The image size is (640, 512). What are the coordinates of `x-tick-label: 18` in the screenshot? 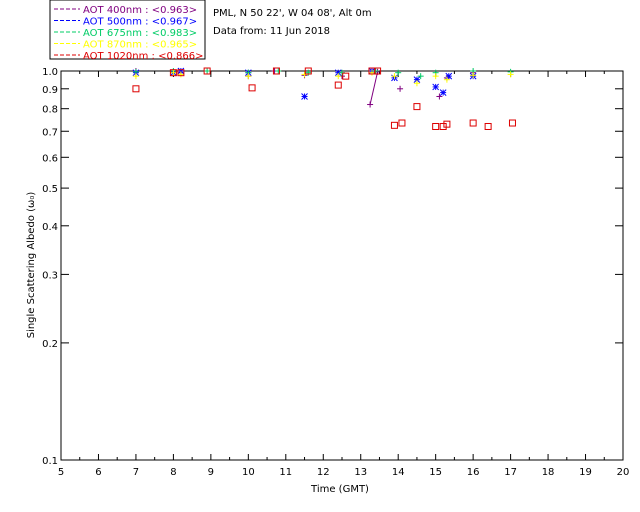 It's located at (548, 472).